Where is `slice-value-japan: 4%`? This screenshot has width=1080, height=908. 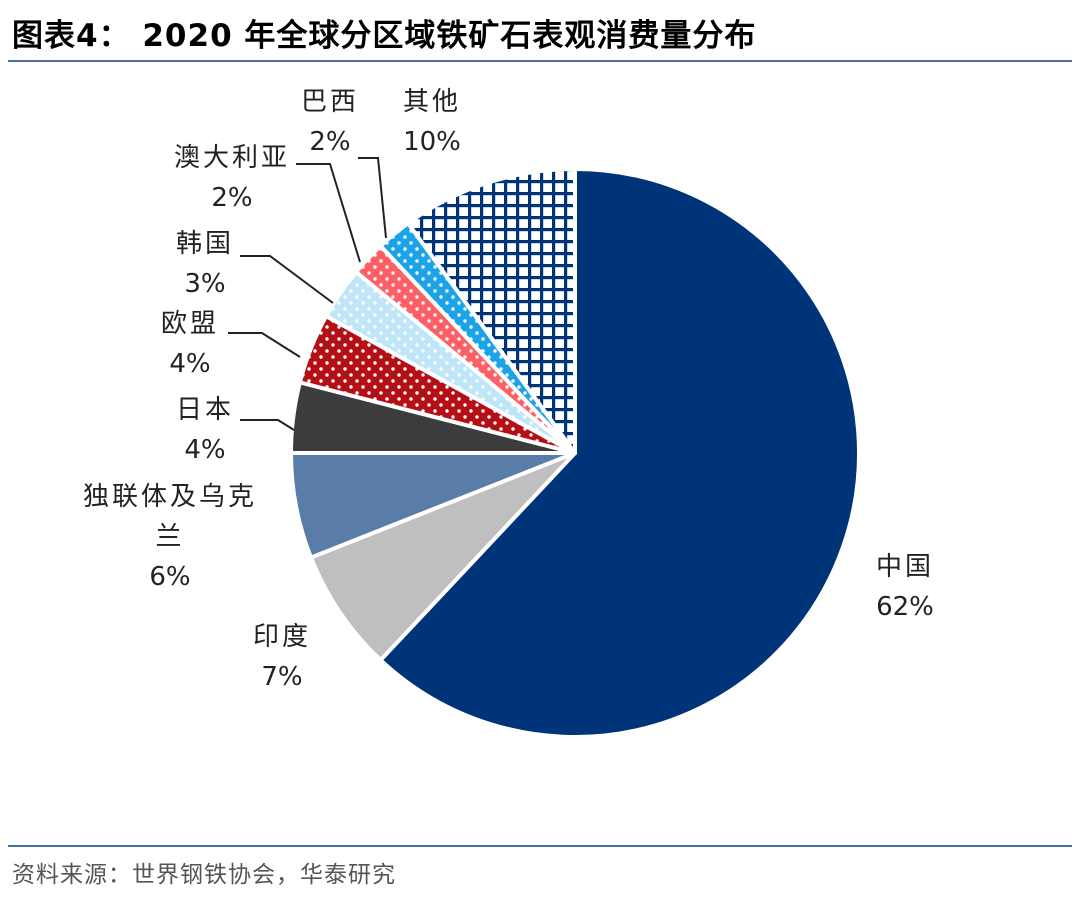
slice-value-japan: 4% is located at coordinates (204, 450).